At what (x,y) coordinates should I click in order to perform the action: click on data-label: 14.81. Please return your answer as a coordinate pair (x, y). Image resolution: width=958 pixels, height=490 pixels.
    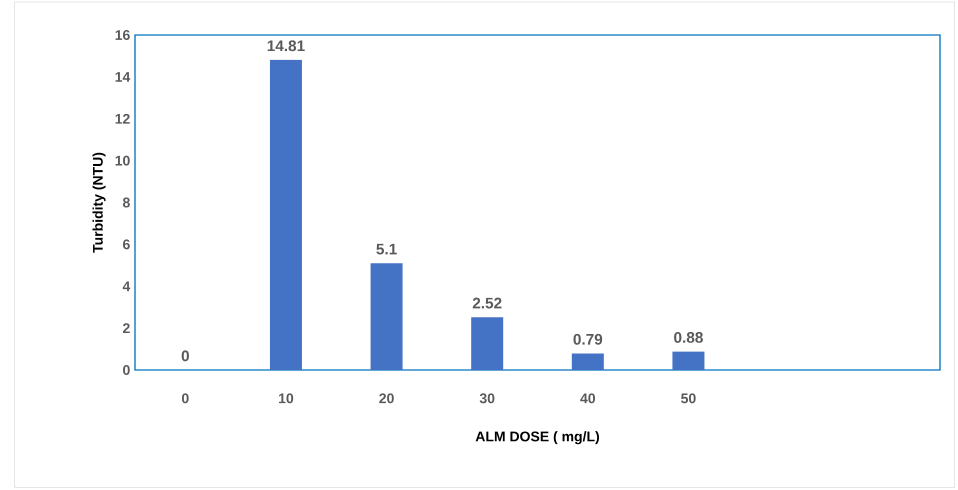
    Looking at the image, I should click on (286, 46).